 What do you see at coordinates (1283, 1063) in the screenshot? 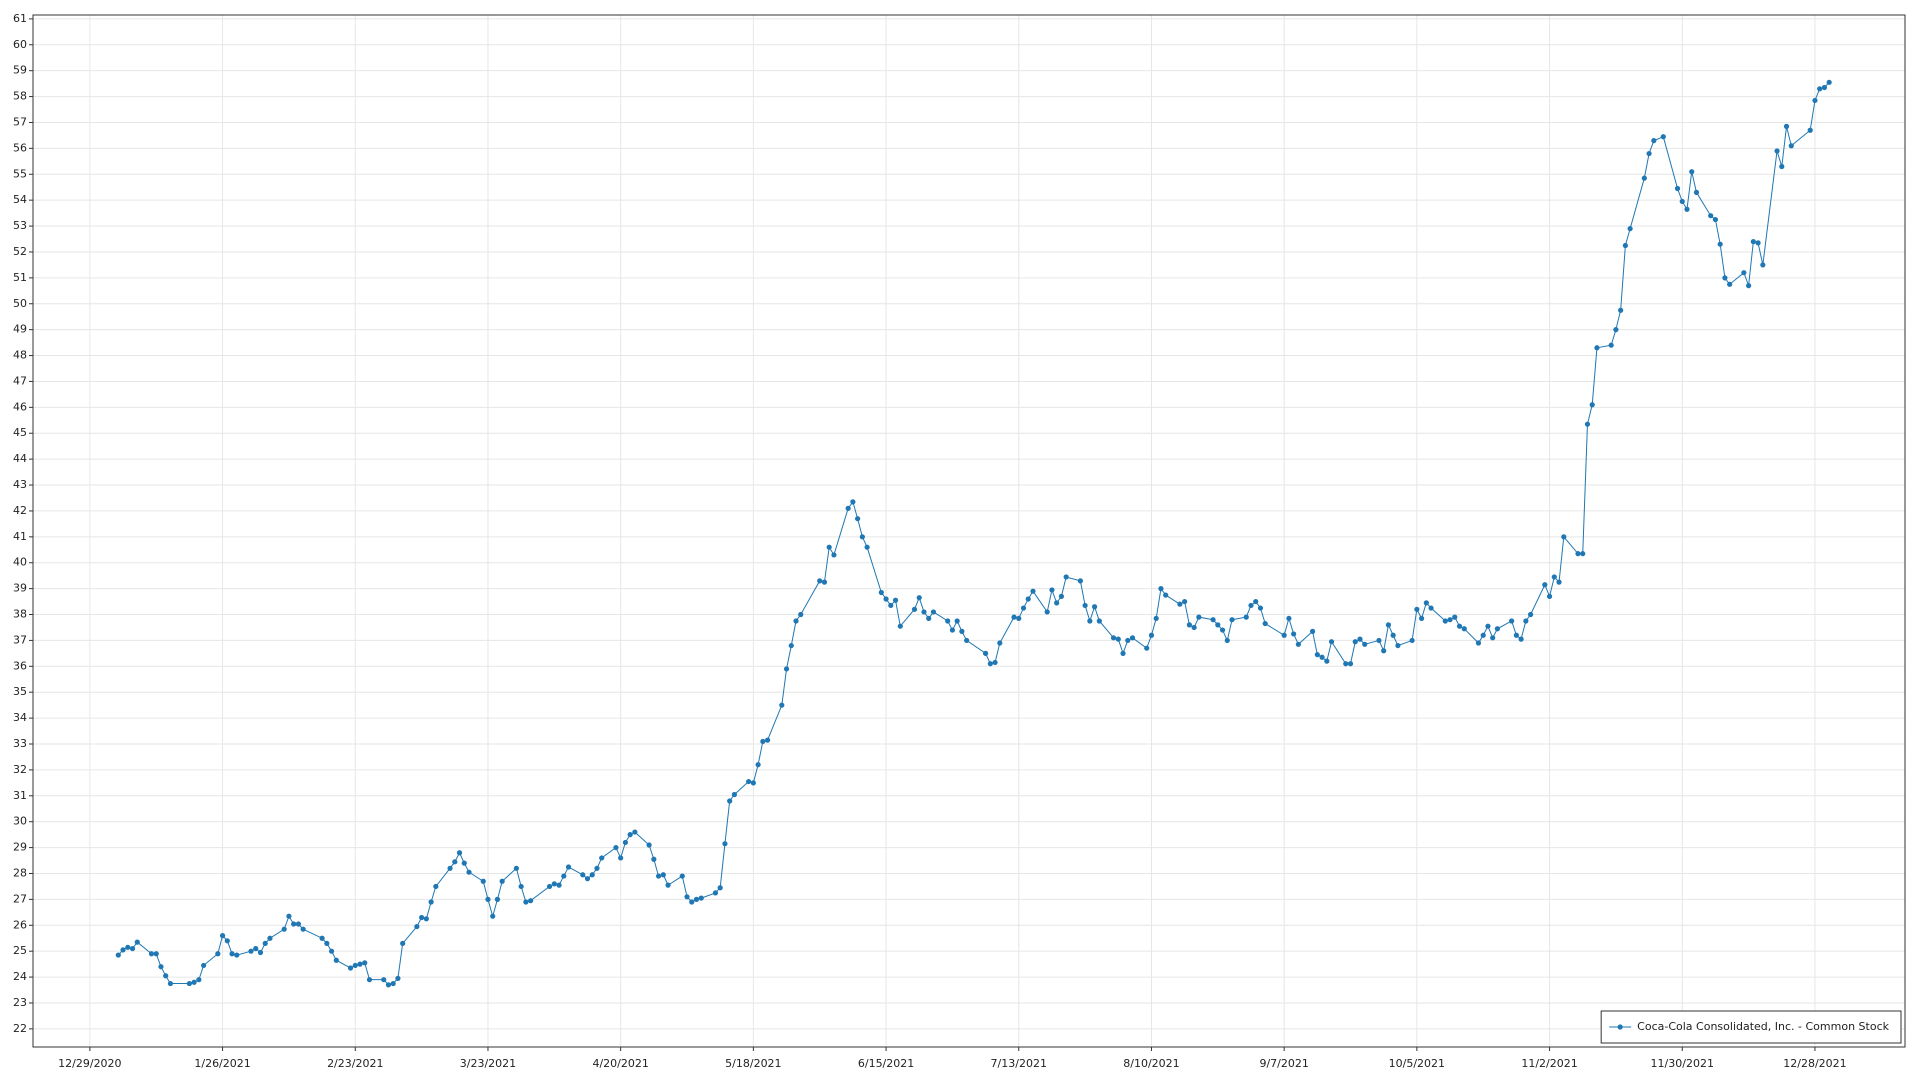
I see `x-tick-label: 9/7/2021` at bounding box center [1283, 1063].